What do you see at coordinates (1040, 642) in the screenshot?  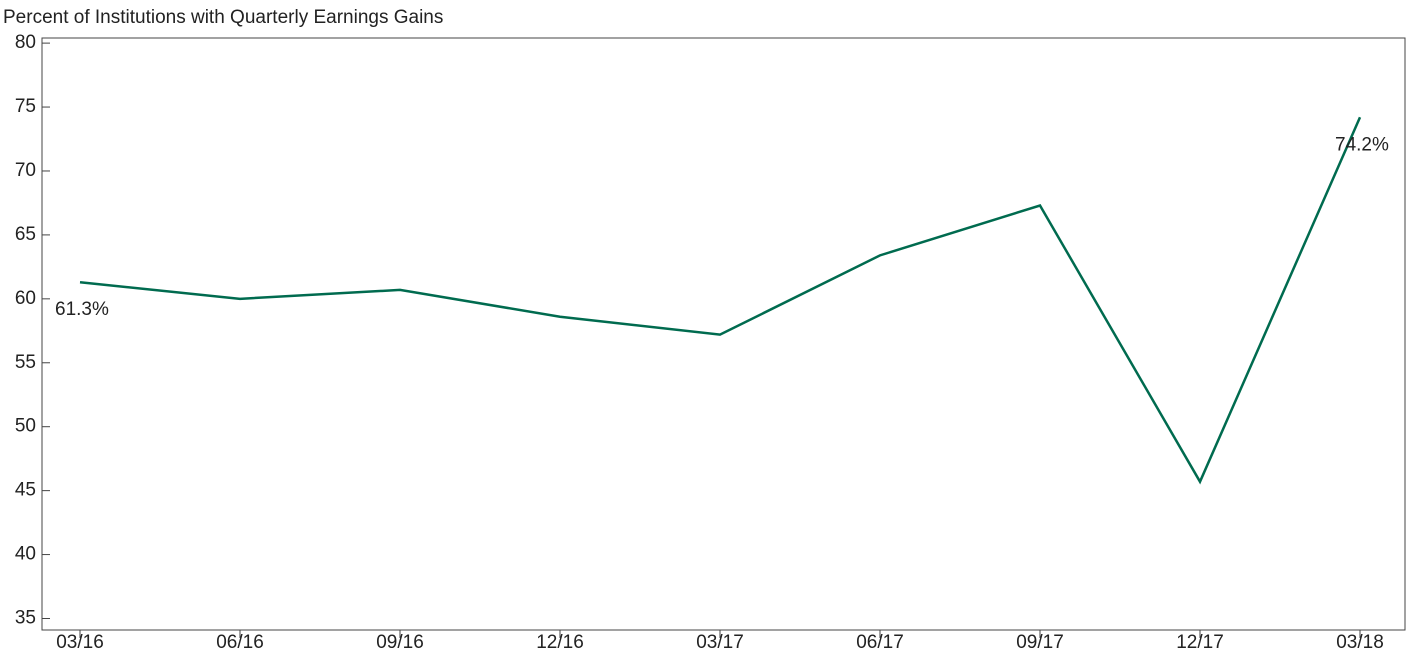 I see `x-tick-label: 09/17` at bounding box center [1040, 642].